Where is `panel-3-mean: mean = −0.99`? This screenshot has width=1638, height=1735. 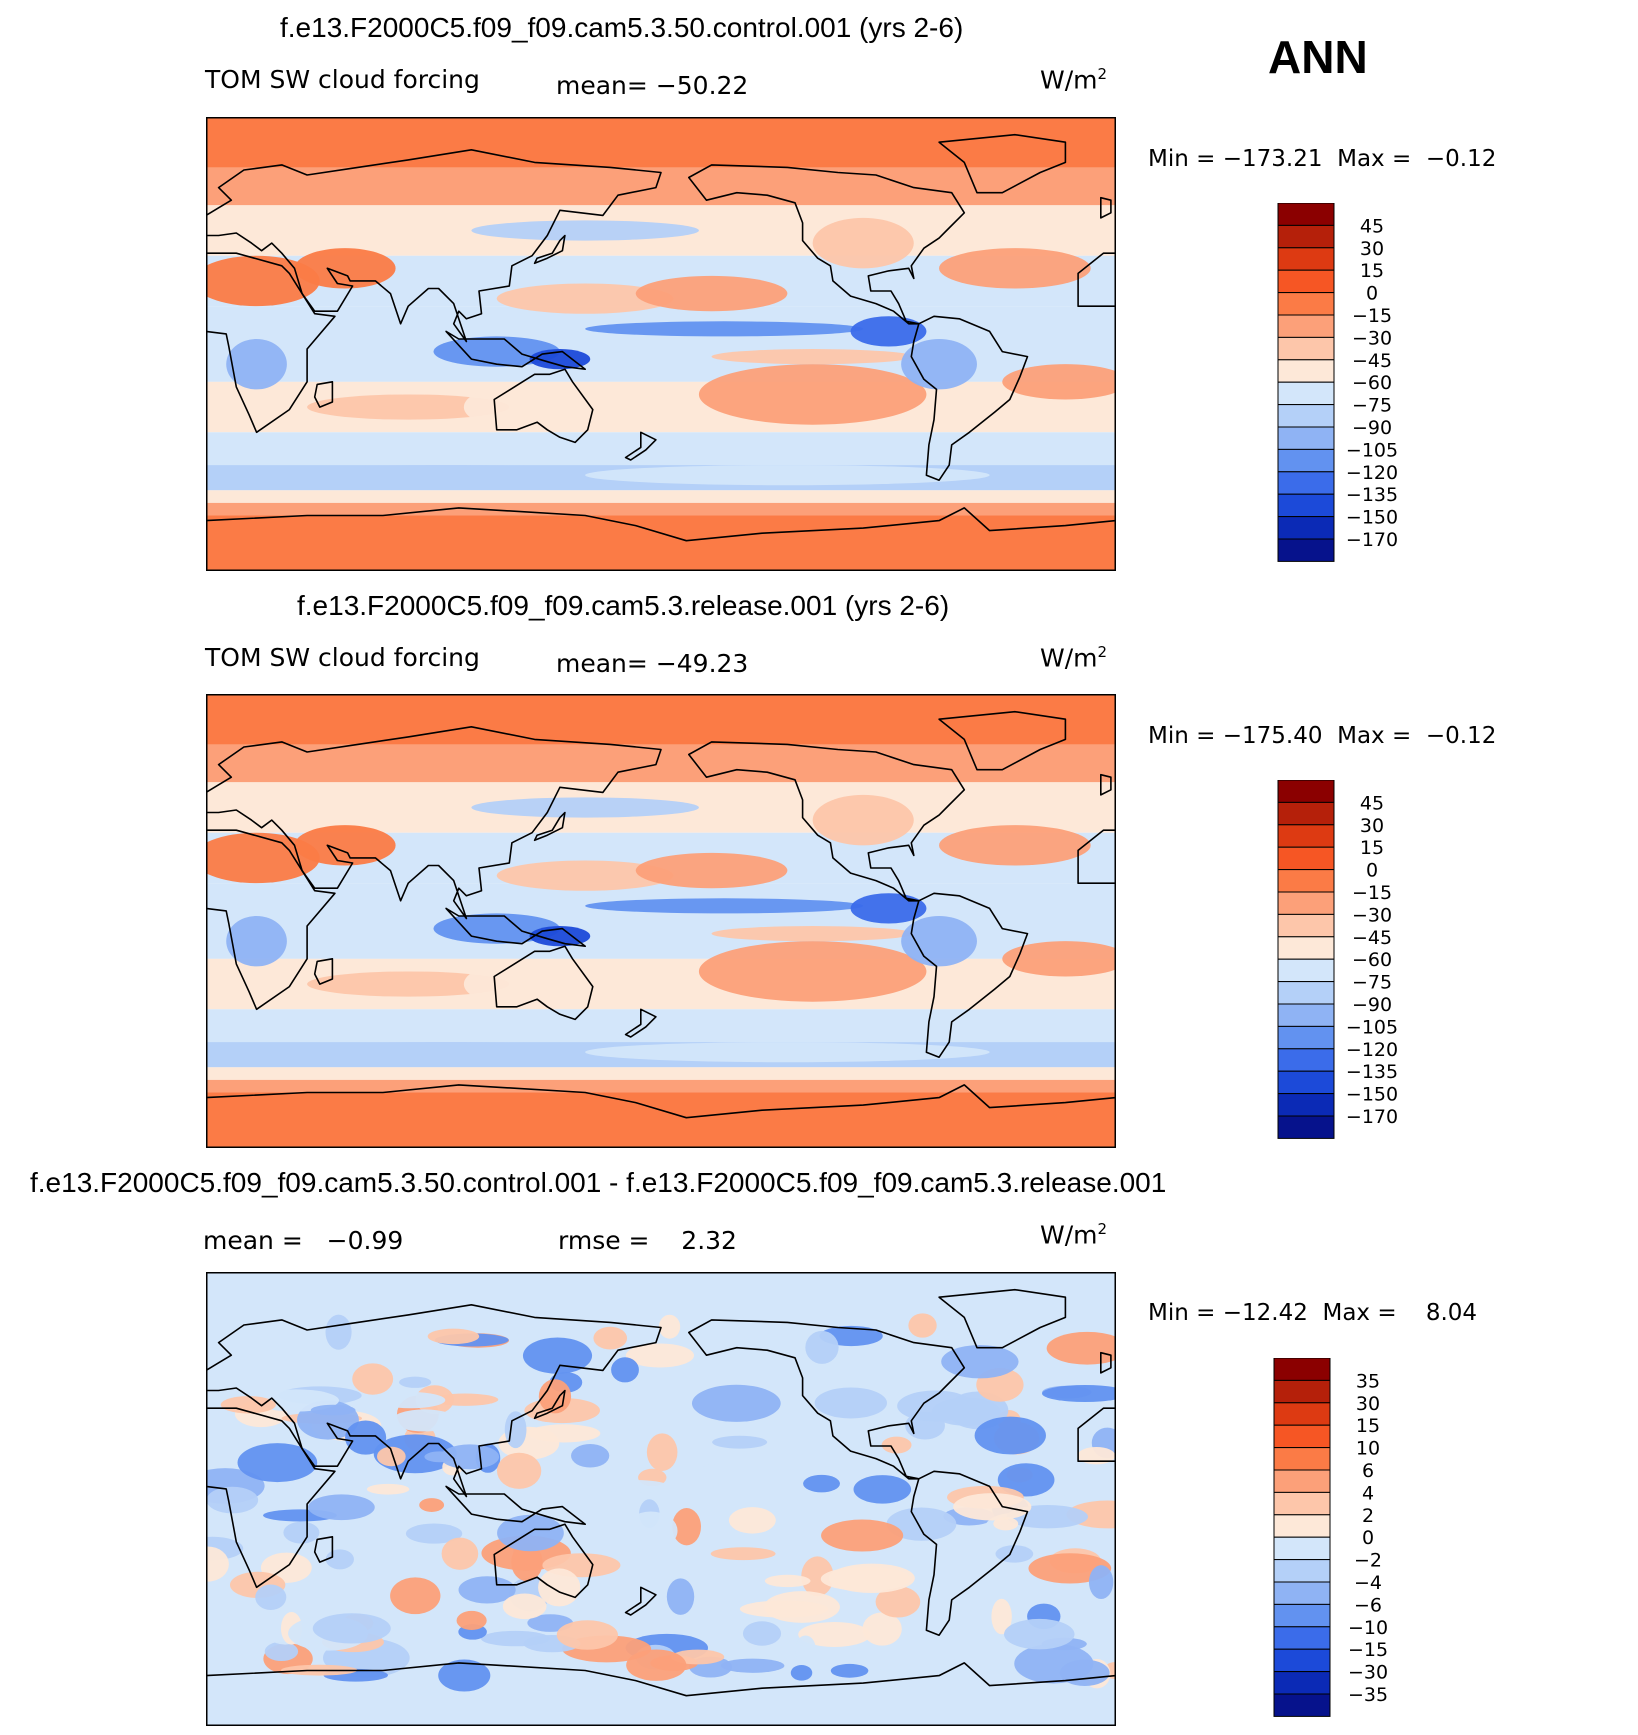 panel-3-mean: mean = −0.99 is located at coordinates (303, 1240).